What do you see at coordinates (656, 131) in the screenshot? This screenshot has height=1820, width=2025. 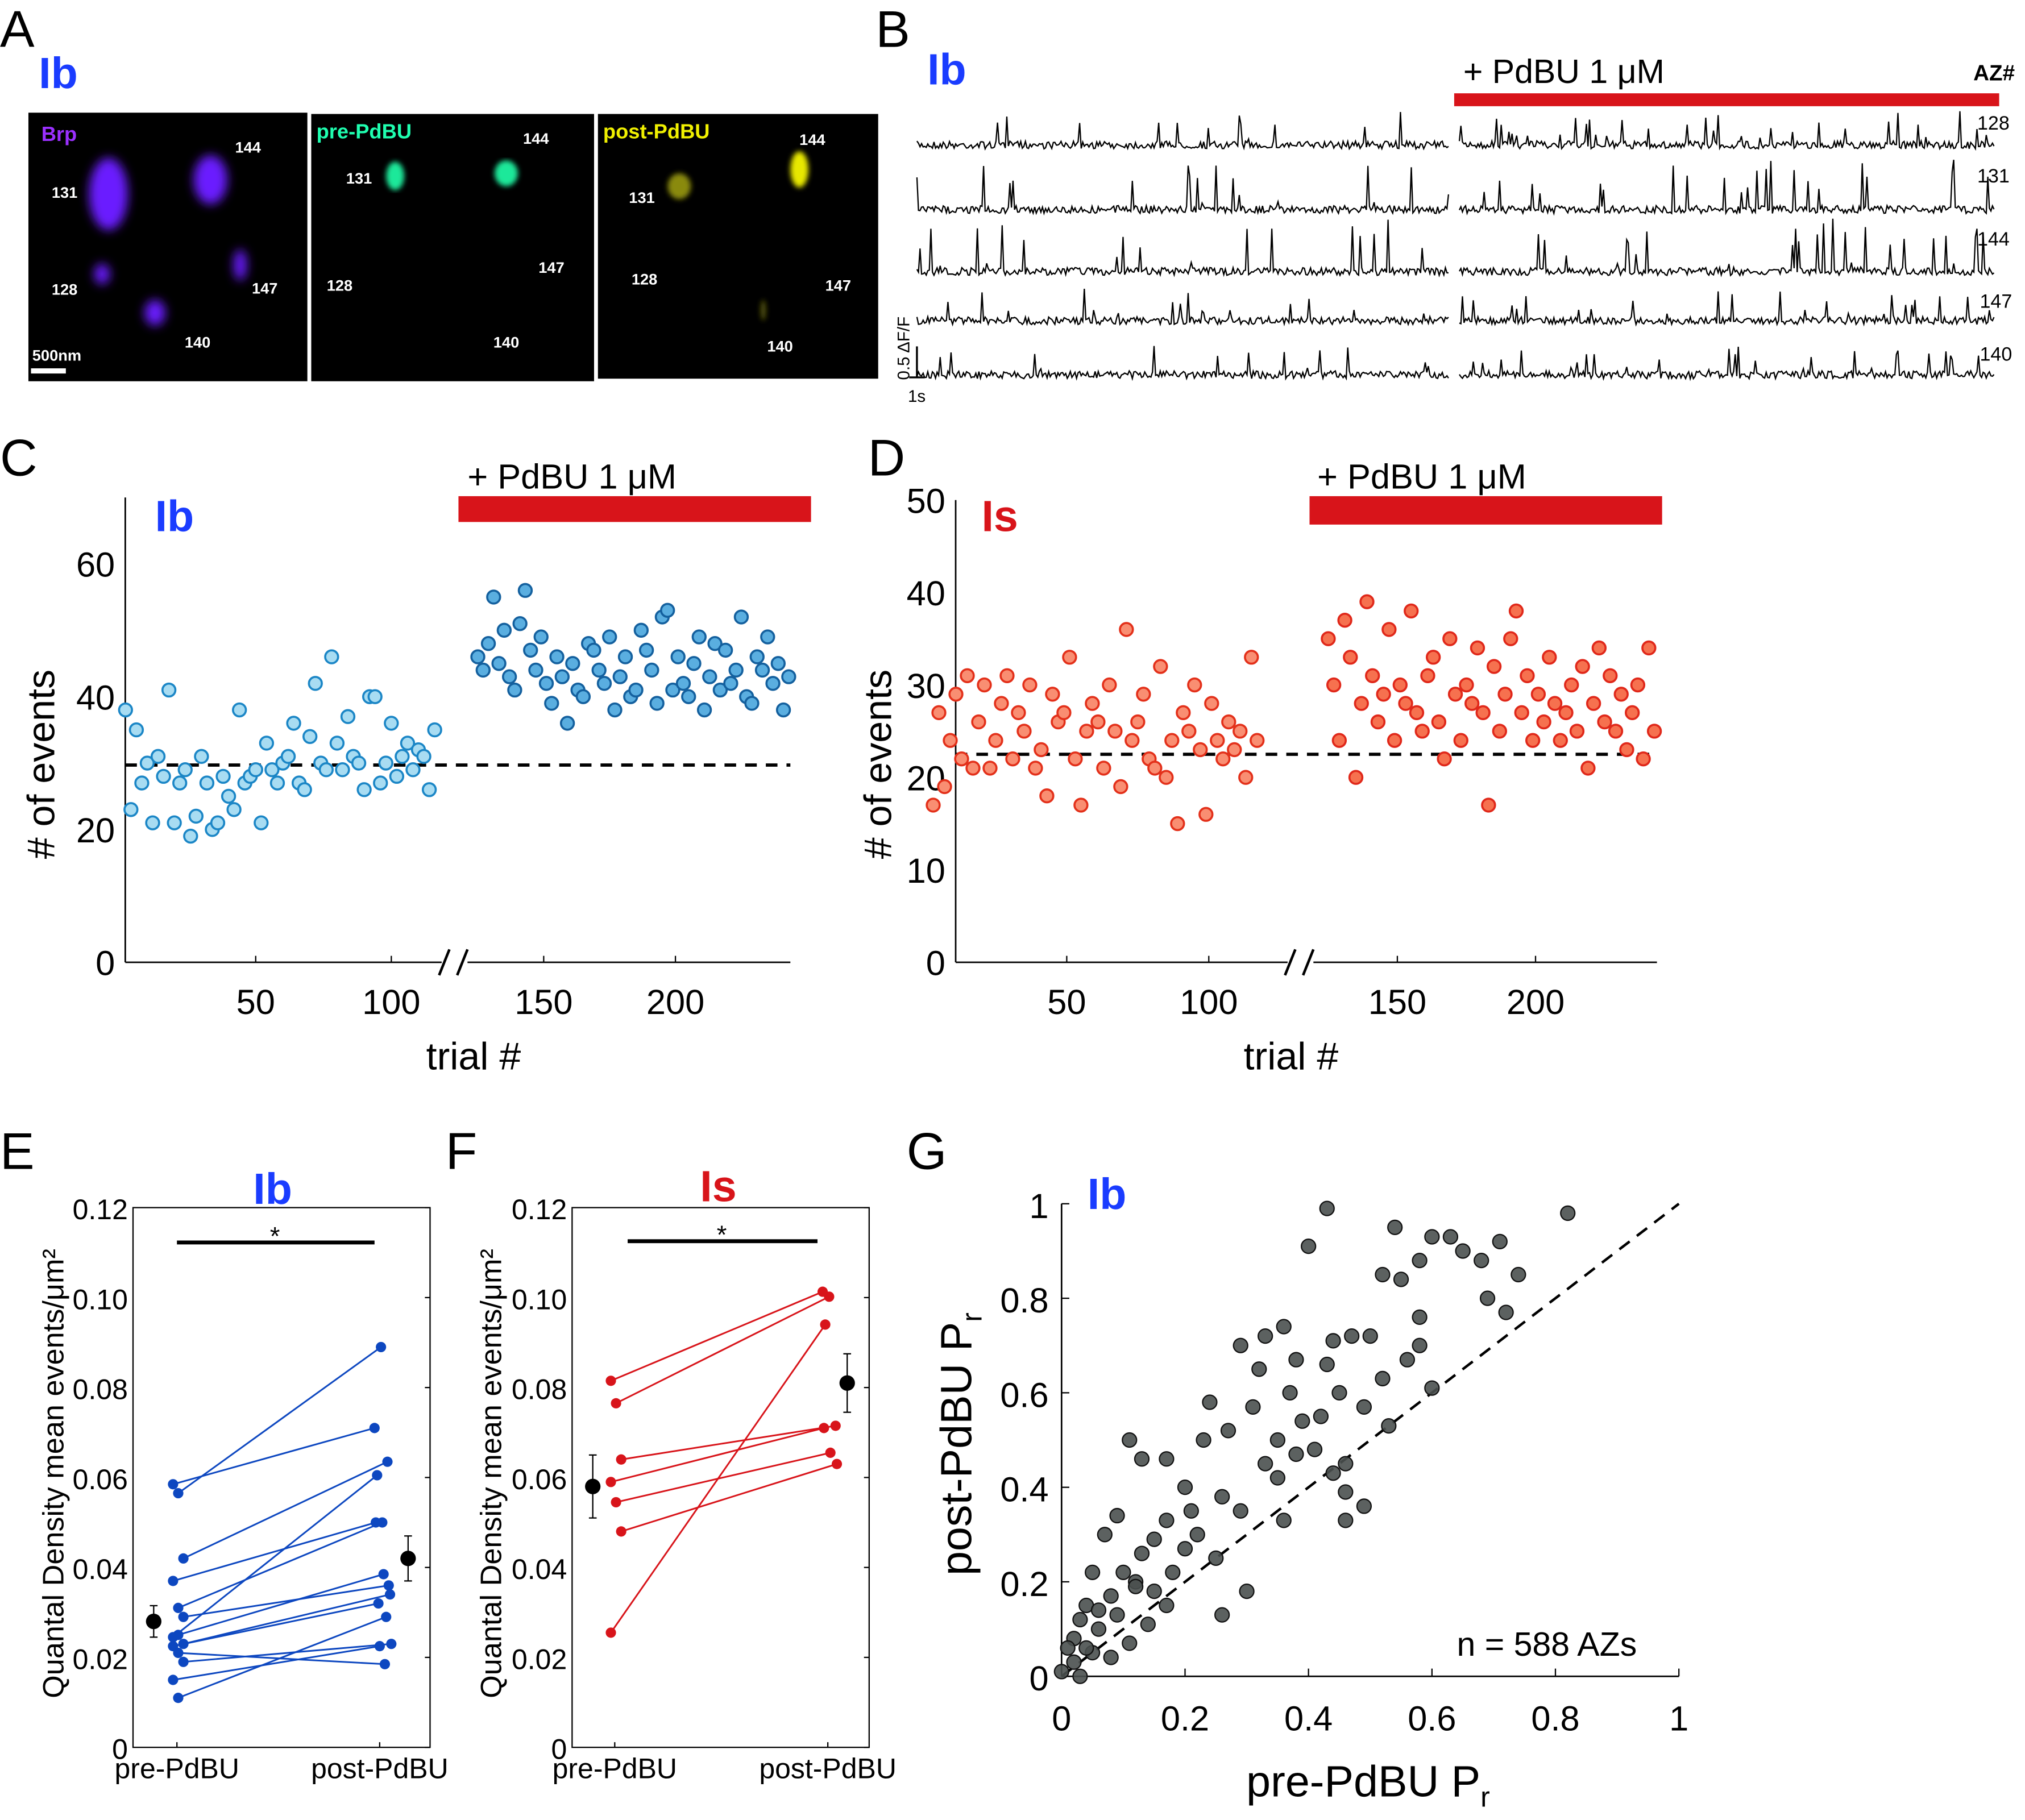 I see `channel-label-post: post-PdBU` at bounding box center [656, 131].